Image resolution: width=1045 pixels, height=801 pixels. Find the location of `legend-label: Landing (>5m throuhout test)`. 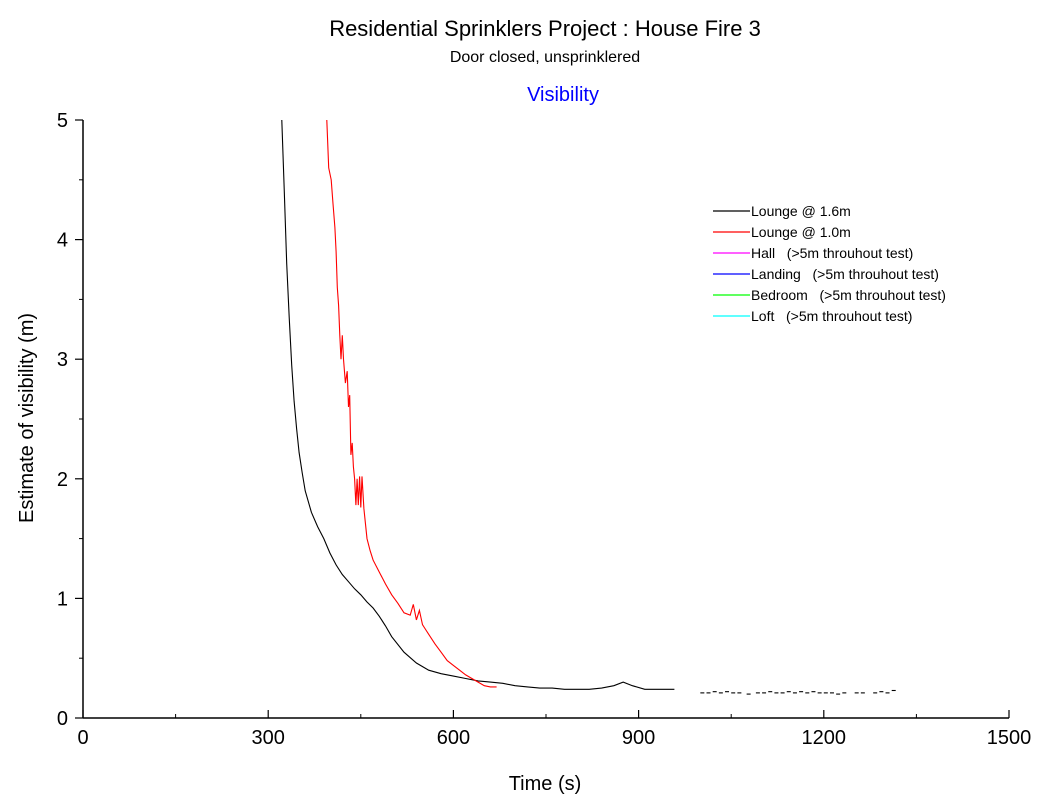

legend-label: Landing (>5m throuhout test) is located at coordinates (845, 274).